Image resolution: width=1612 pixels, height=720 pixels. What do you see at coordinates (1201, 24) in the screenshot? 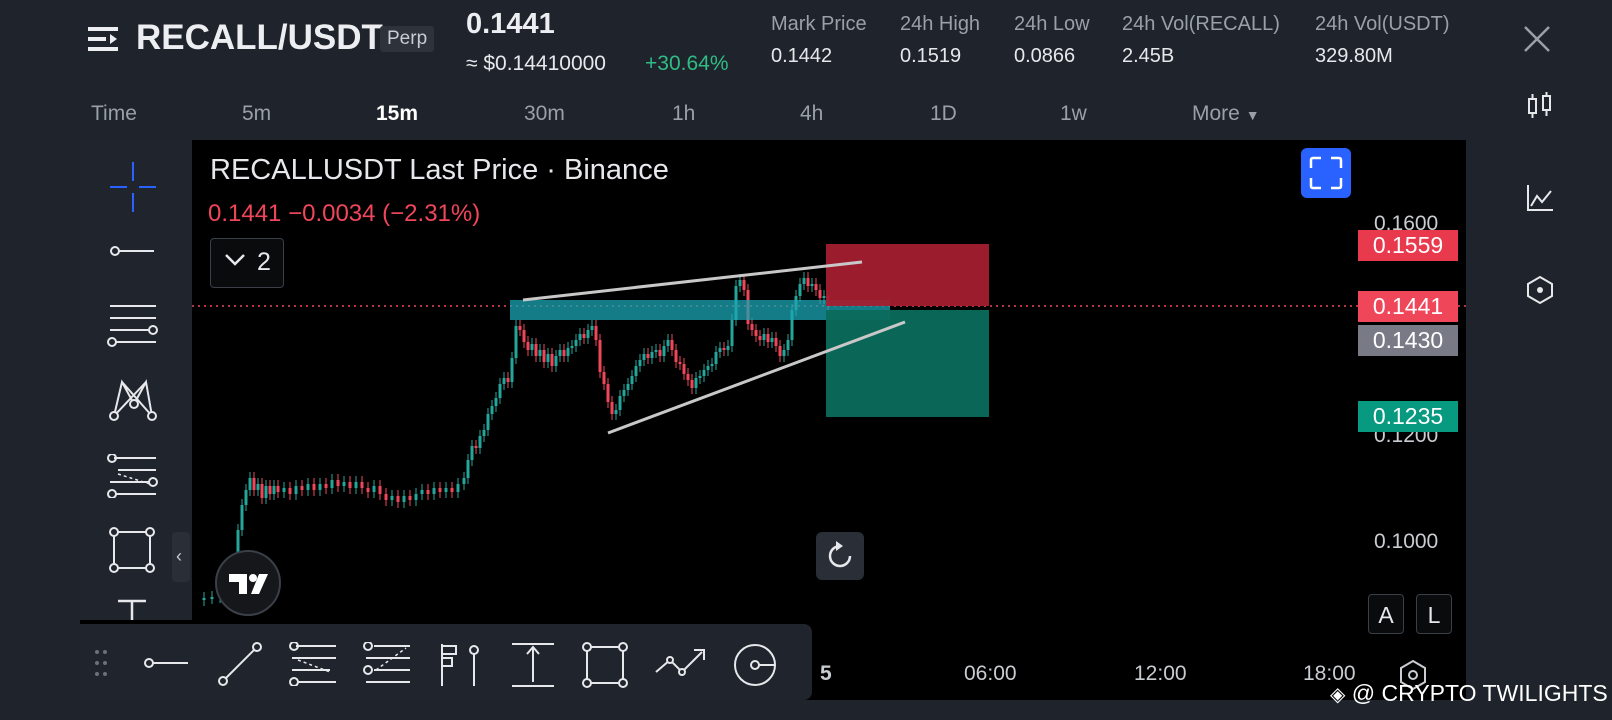
I see `vol-base-label: 24h Vol(RECALL)` at bounding box center [1201, 24].